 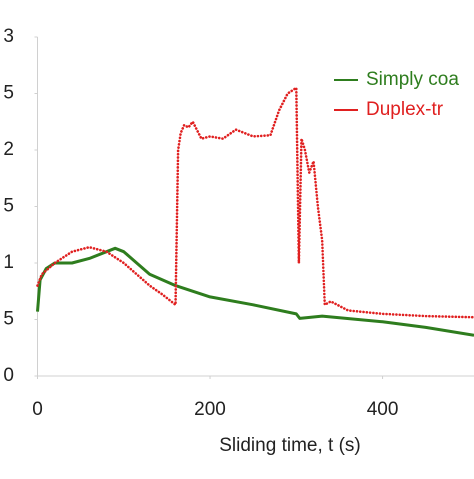 I want to click on y-tick-label: 2, so click(x=8, y=149).